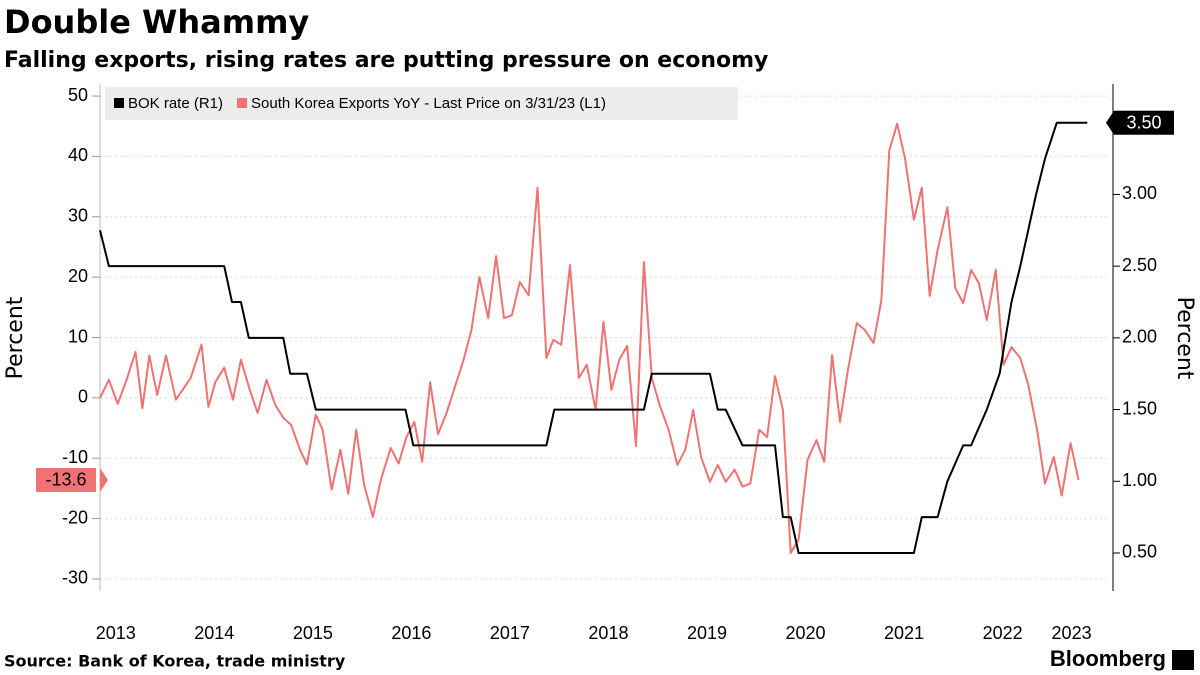 The height and width of the screenshot is (675, 1200). Describe the element at coordinates (608, 633) in the screenshot. I see `x-tick-label: 2018` at that location.